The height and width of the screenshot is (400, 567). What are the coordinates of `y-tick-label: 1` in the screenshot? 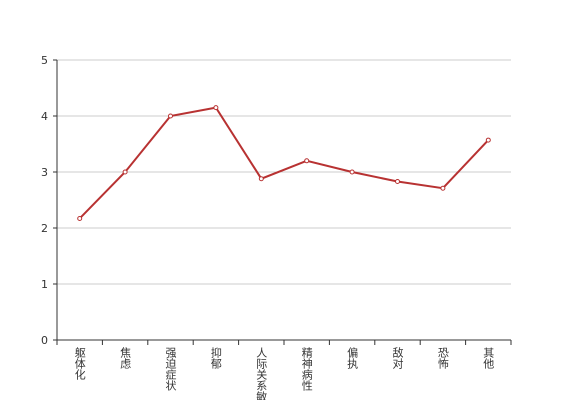 It's located at (44, 284).